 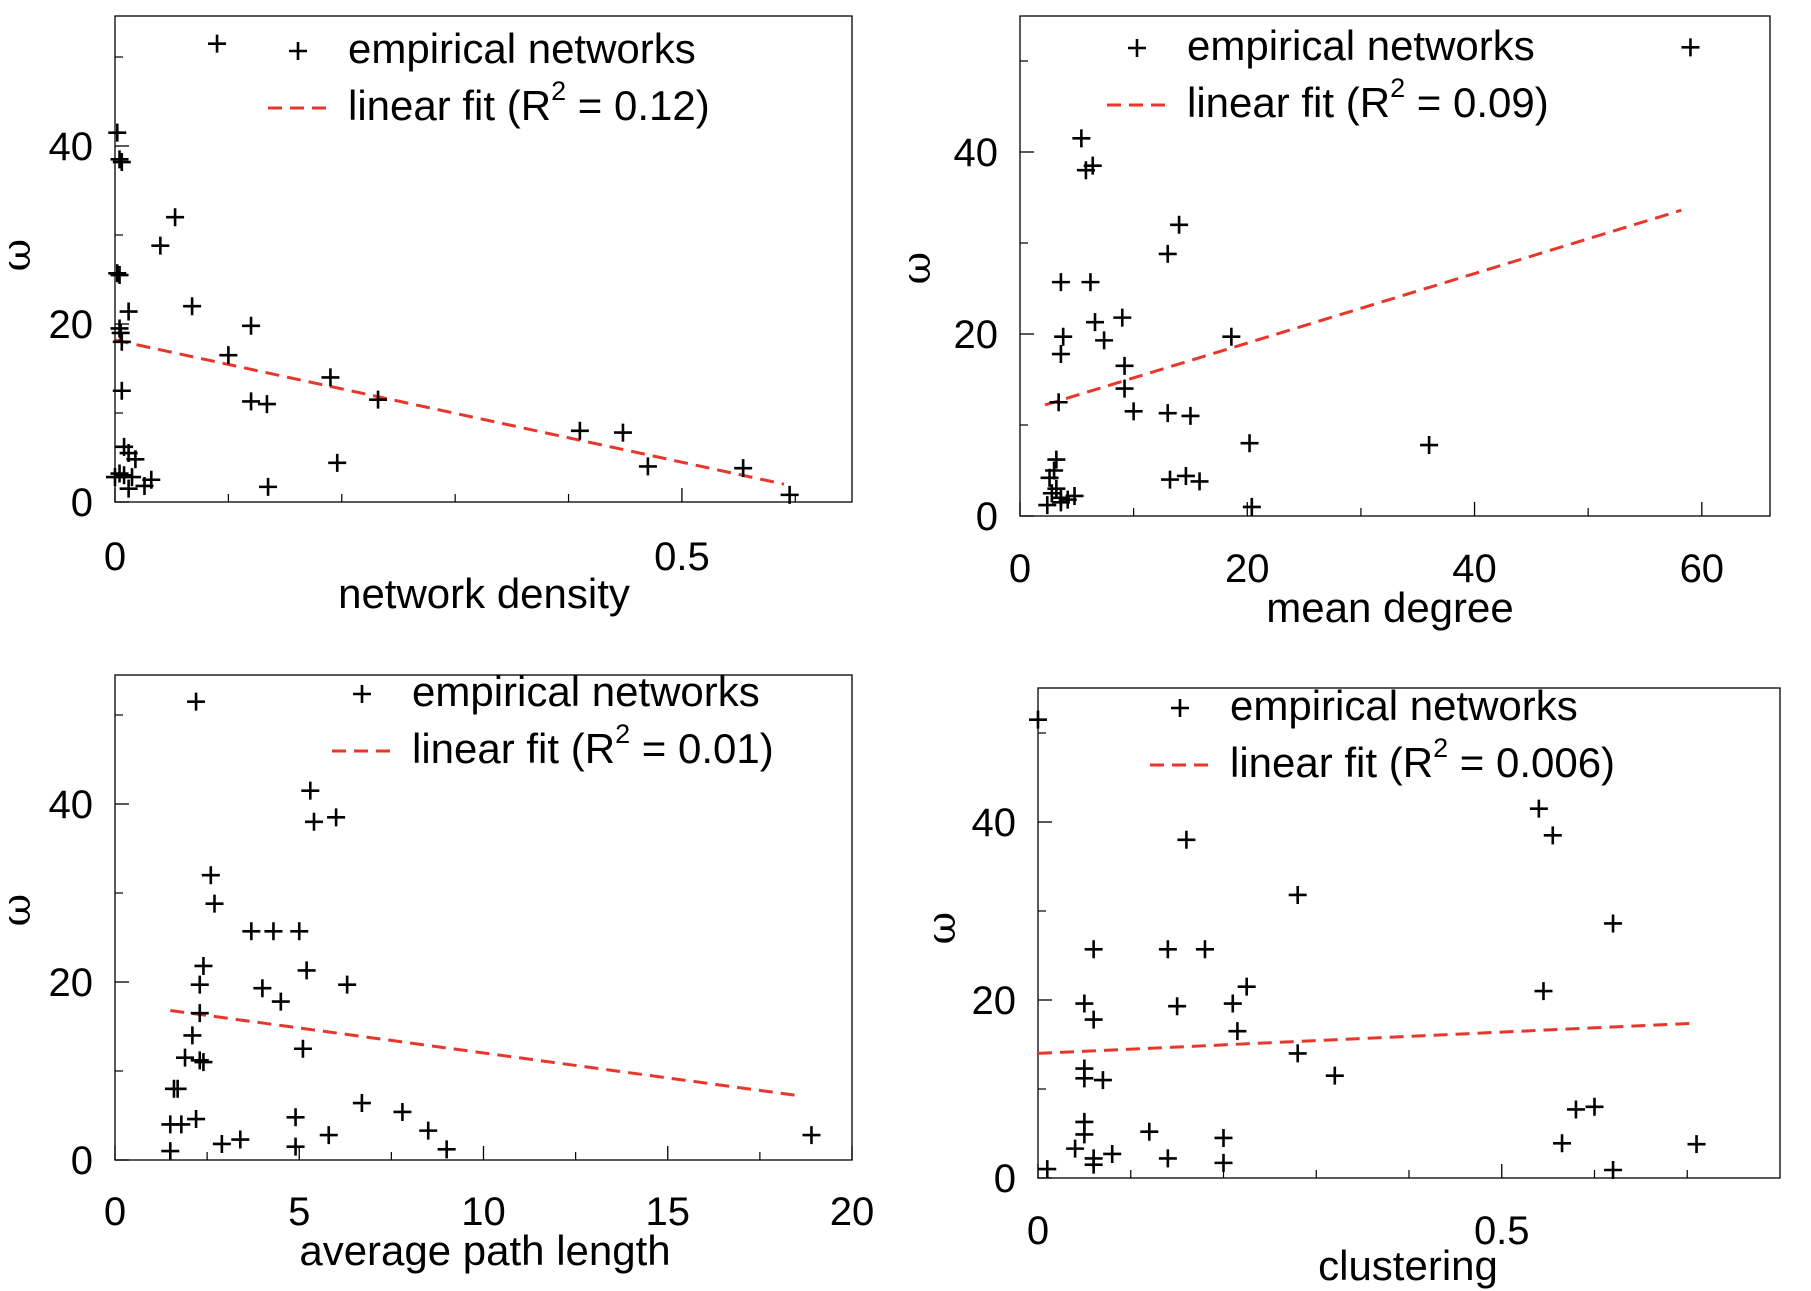 I want to click on y-tick-label: 20, so click(x=71, y=983).